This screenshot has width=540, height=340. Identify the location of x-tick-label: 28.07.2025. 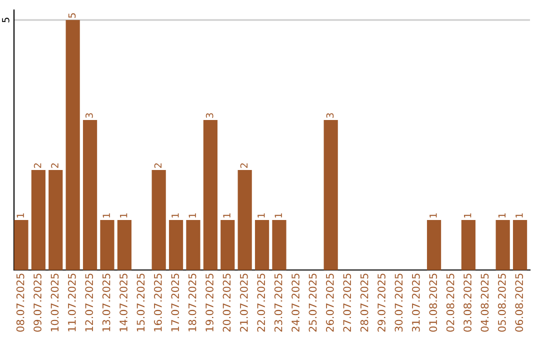
(364, 303).